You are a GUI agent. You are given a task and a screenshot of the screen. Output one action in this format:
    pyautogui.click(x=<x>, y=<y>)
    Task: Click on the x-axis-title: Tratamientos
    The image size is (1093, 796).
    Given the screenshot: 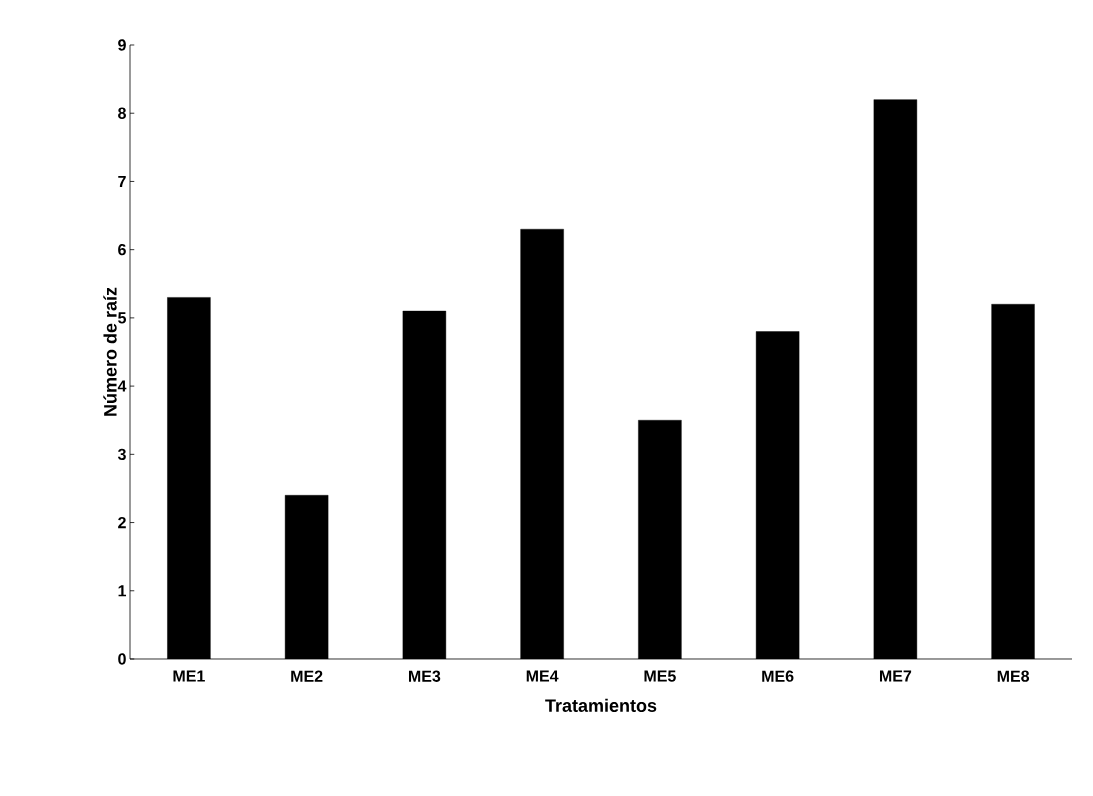 What is the action you would take?
    pyautogui.click(x=601, y=705)
    